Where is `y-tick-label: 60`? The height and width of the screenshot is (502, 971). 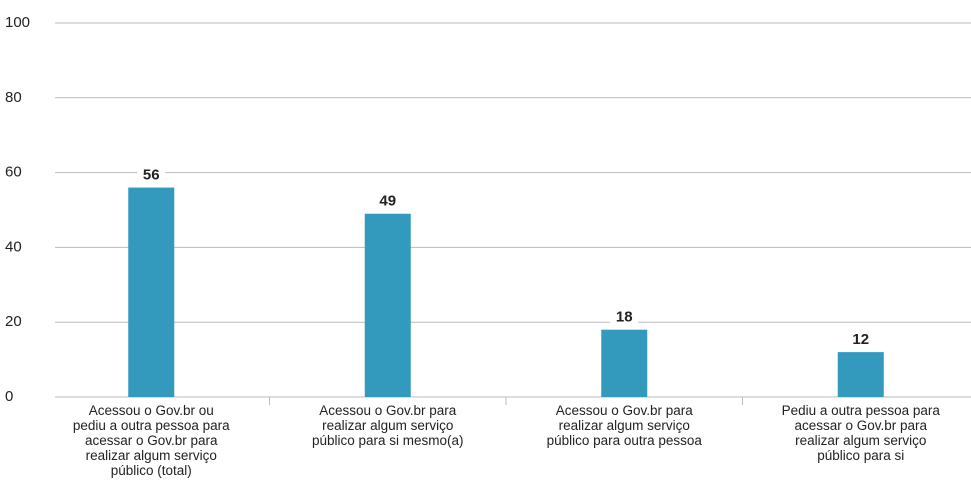 y-tick-label: 60 is located at coordinates (13, 172).